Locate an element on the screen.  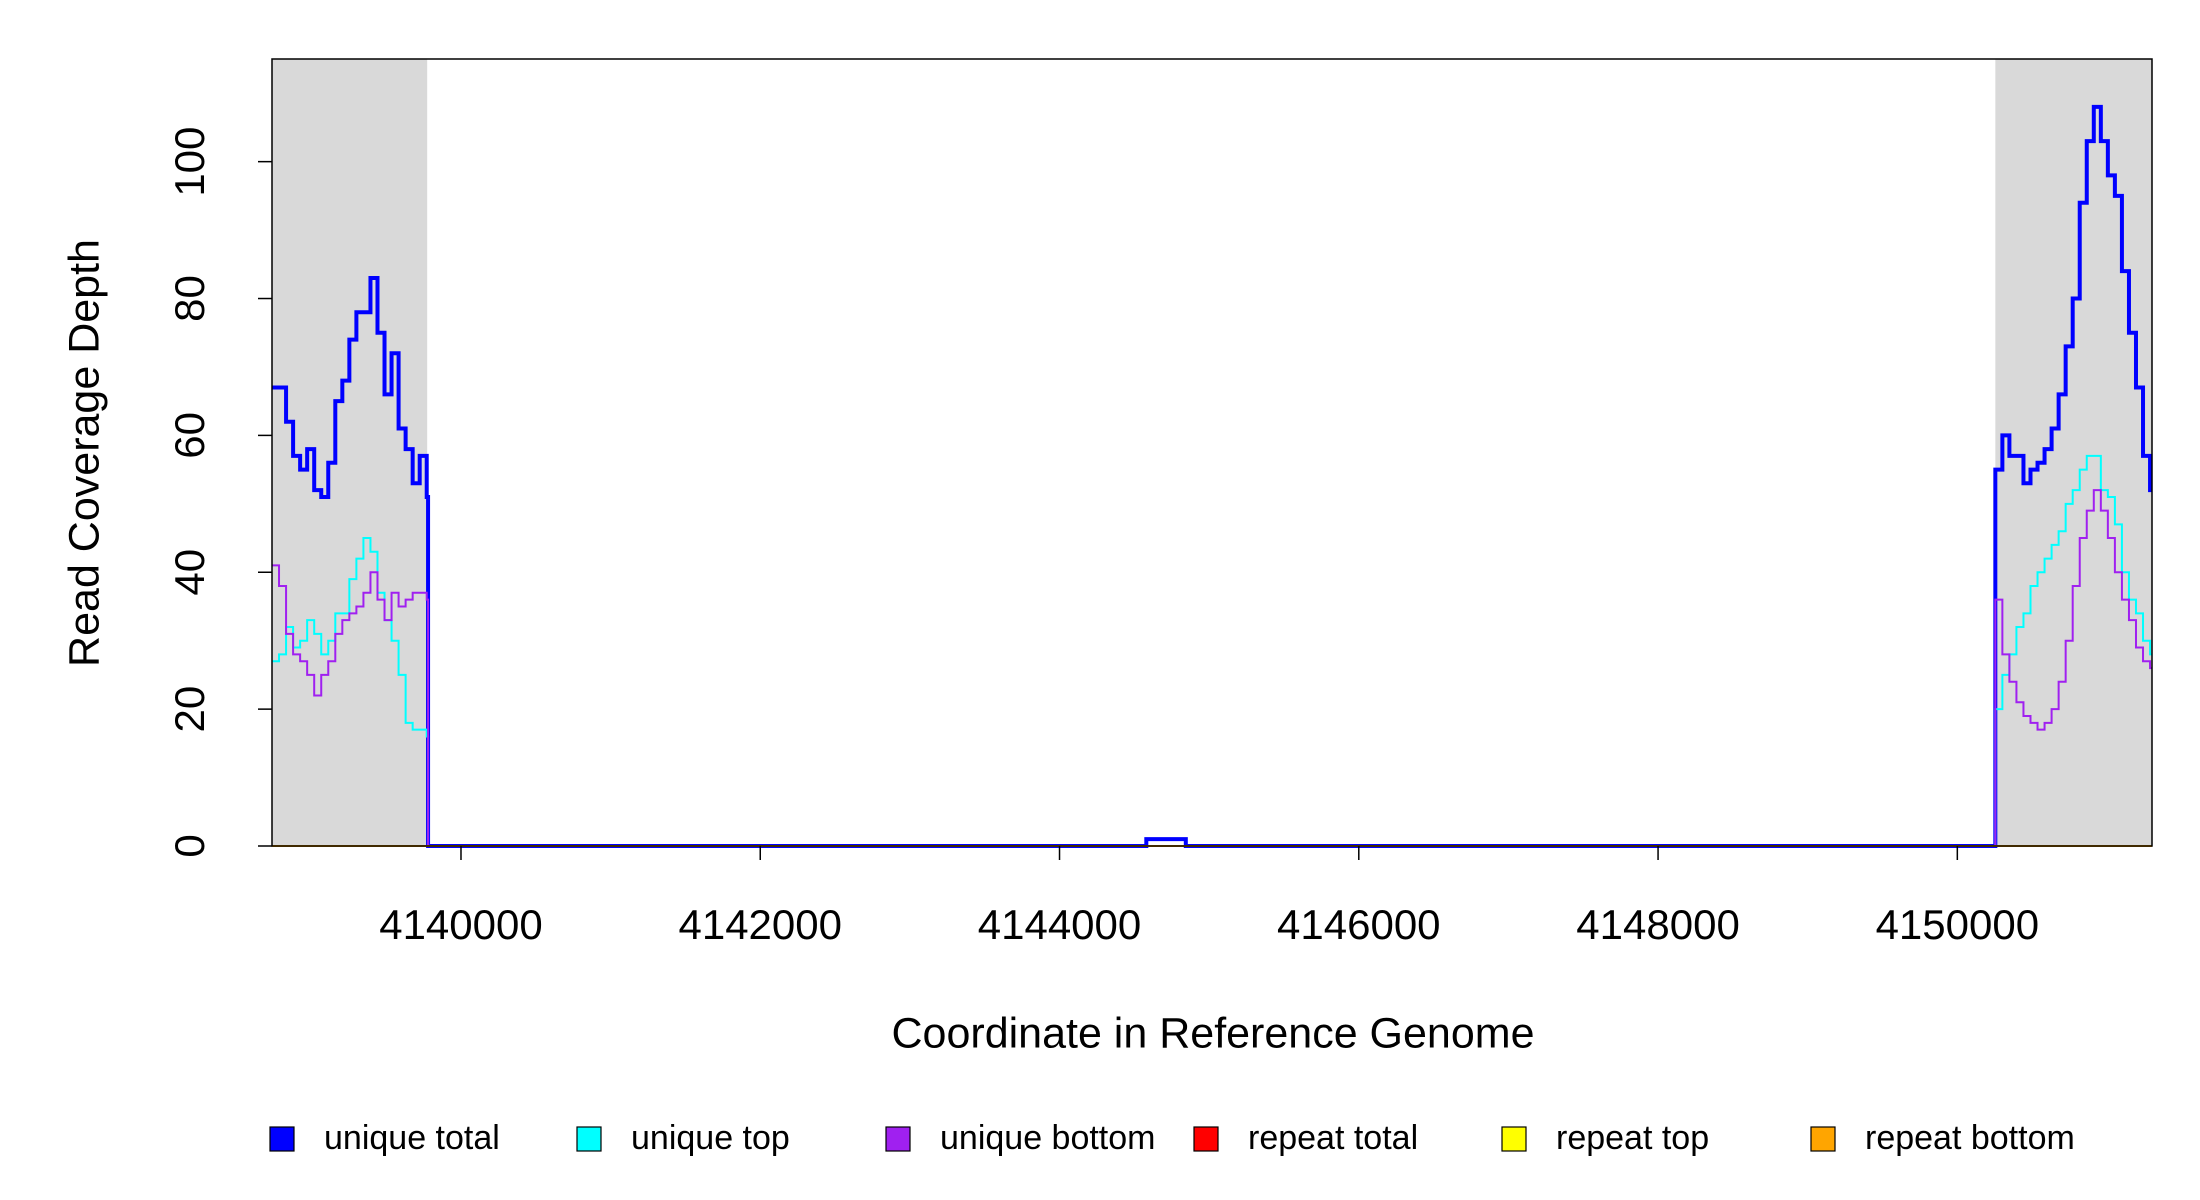
x-axis-title: Coordinate in Reference Genome is located at coordinates (1213, 1033).